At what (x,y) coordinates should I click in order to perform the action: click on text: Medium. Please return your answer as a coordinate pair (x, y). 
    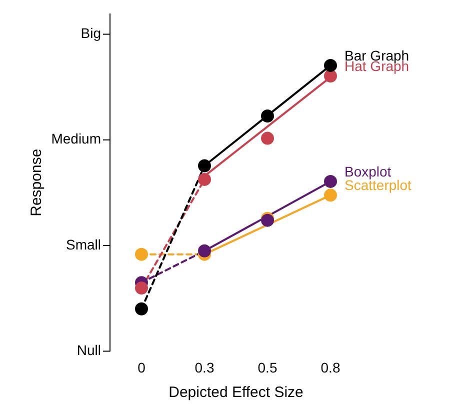
    Looking at the image, I should click on (76, 138).